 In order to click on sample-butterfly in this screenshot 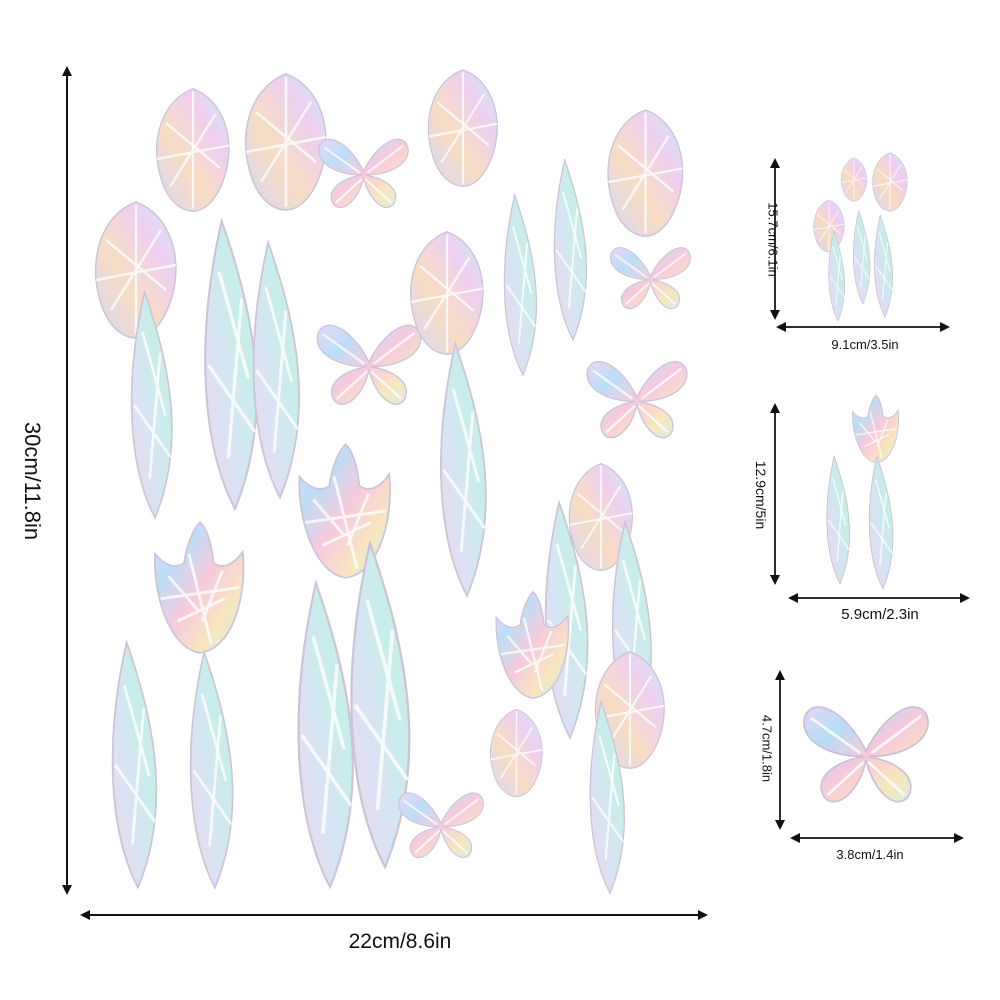, I will do `click(869, 756)`.